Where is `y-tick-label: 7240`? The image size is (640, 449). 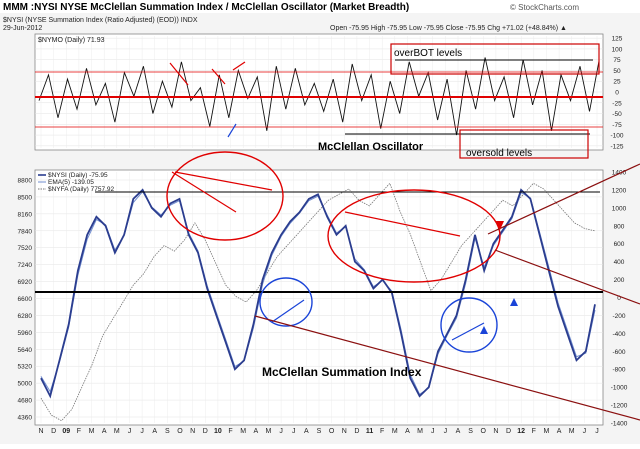
y-tick-label: 7240 is located at coordinates (25, 265).